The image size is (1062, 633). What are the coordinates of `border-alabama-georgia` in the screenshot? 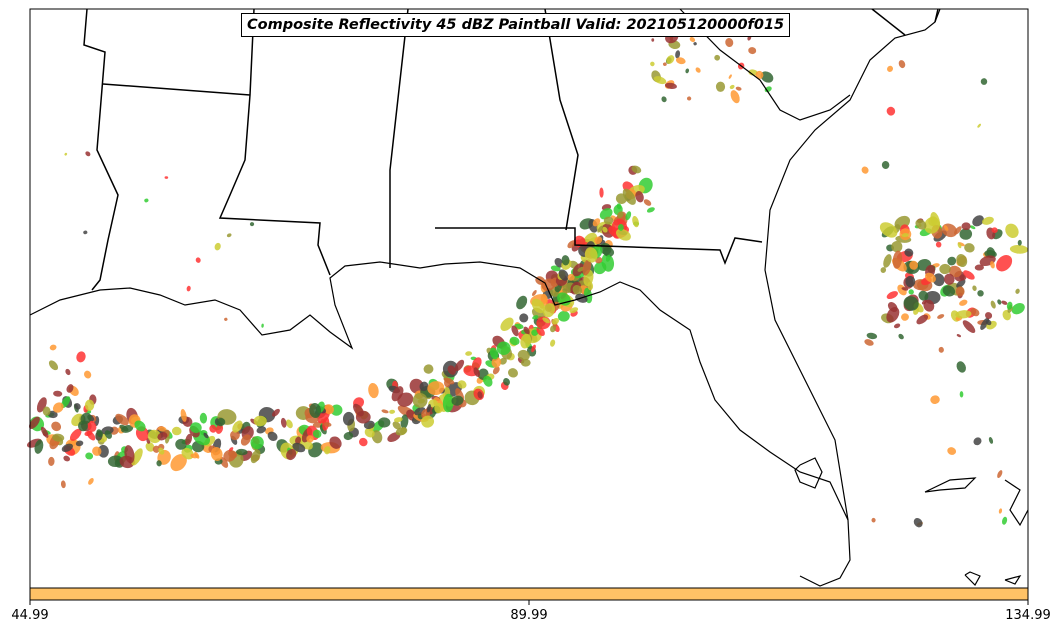 It's located at (561, 119).